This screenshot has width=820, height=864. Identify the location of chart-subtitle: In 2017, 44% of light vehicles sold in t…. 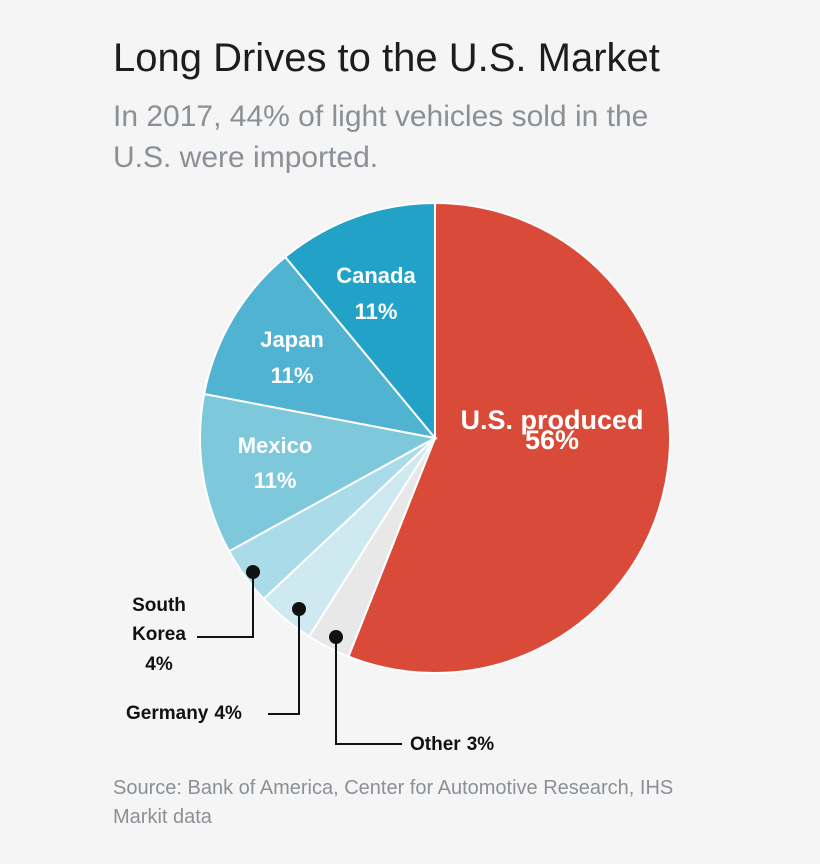
(381, 137).